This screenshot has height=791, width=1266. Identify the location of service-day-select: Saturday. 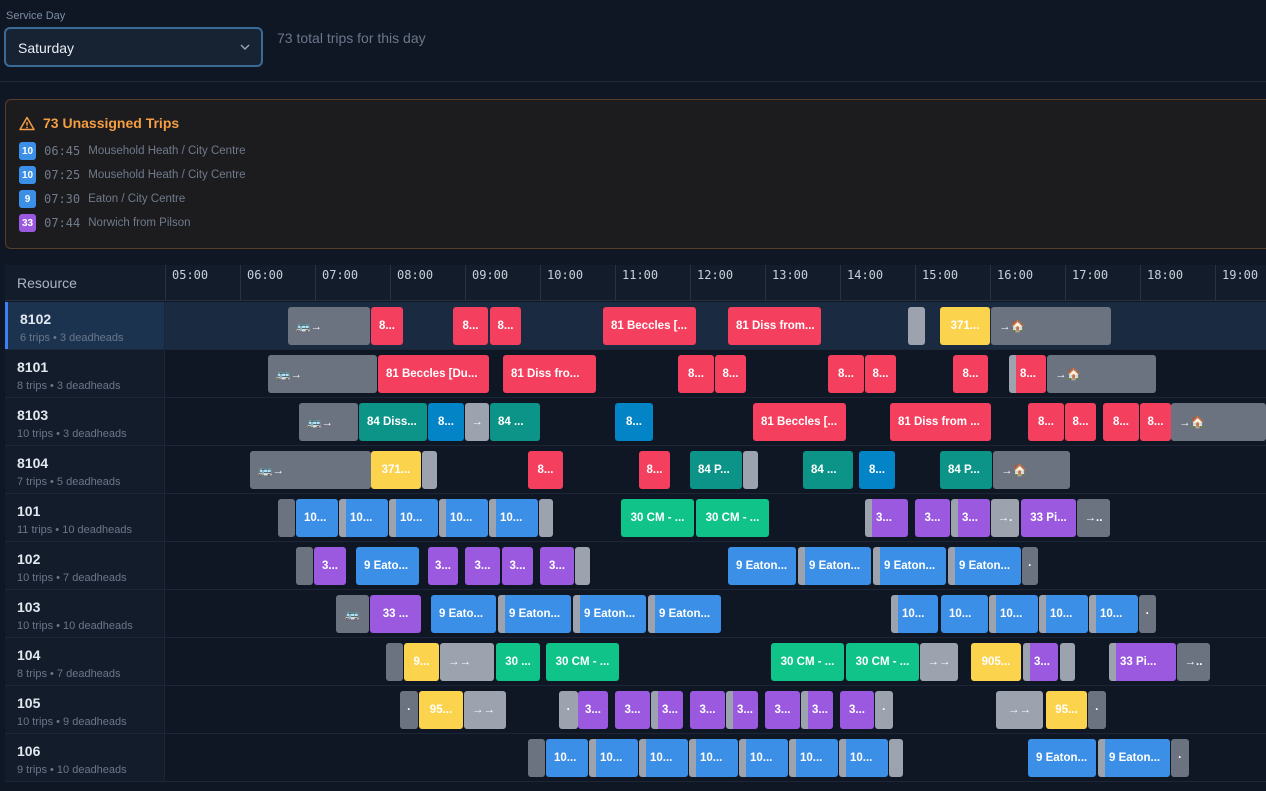
(133, 47).